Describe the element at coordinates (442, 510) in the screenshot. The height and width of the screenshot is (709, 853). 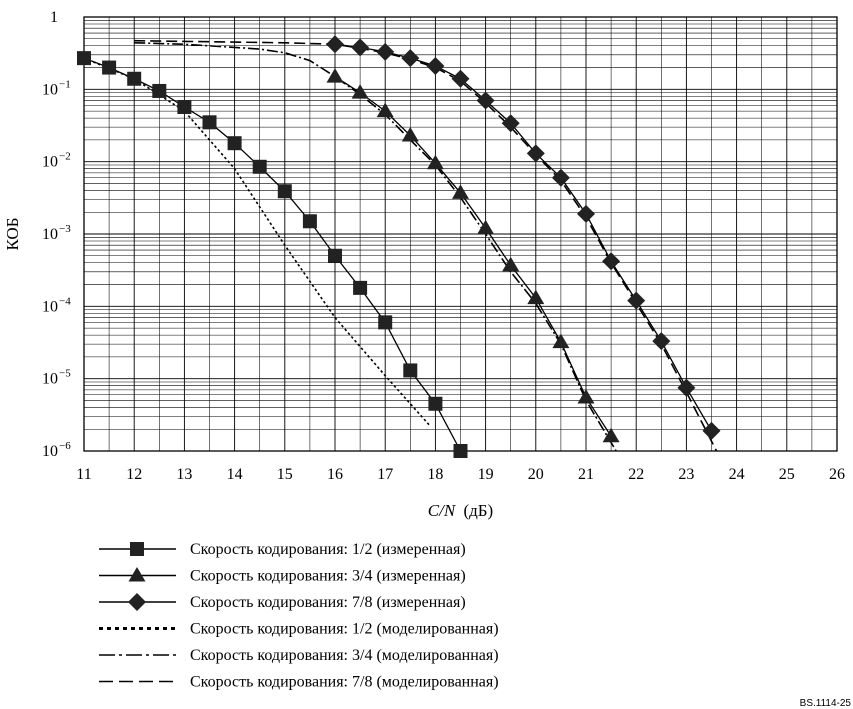
I see `x-axis-title-main: C/N` at that location.